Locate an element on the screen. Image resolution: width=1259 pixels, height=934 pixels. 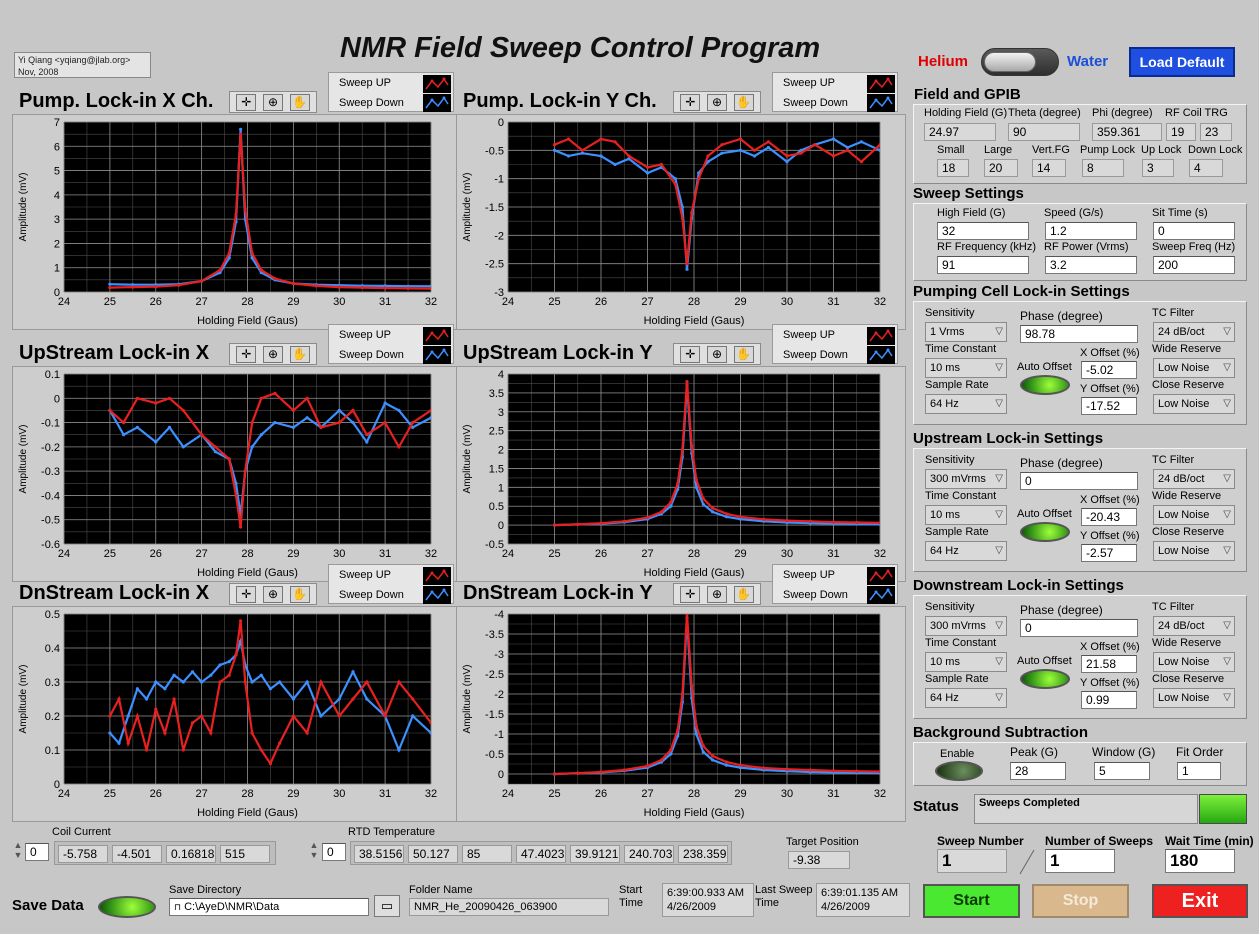
mode-switch is located at coordinates (1020, 62).